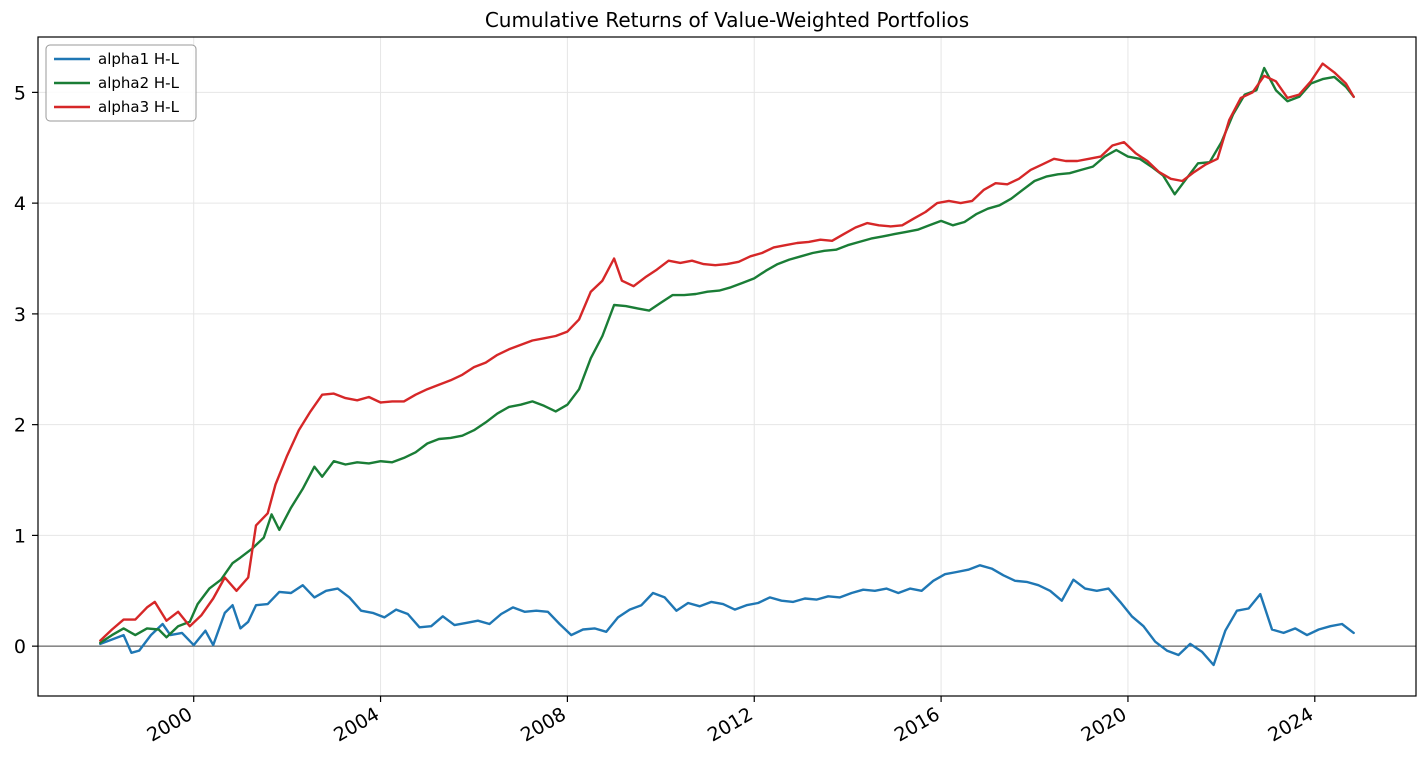  Describe the element at coordinates (139, 83) in the screenshot. I see `legend-label: alpha2 H-L` at that location.